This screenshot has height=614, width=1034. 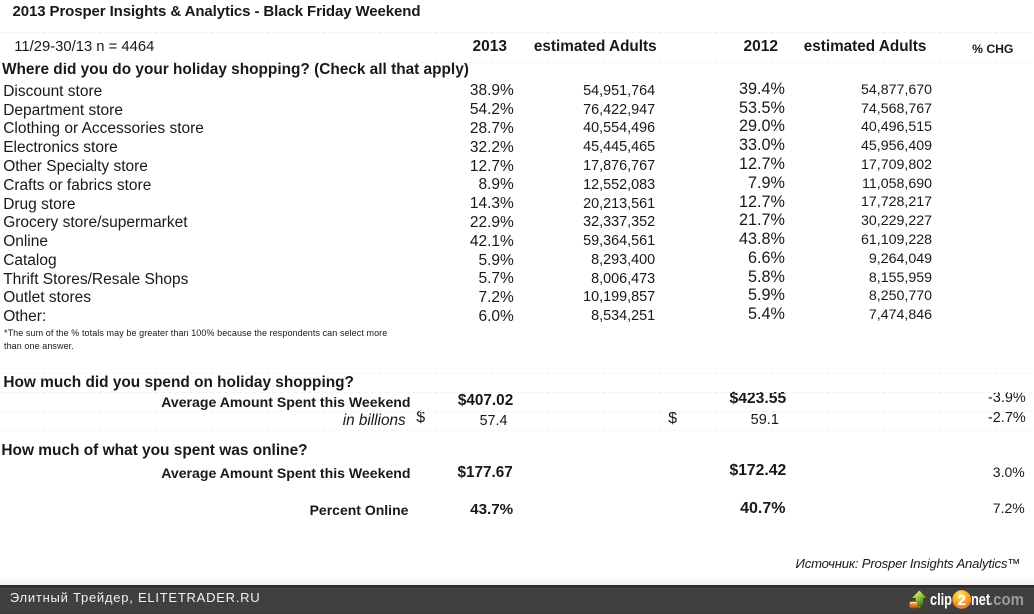 What do you see at coordinates (961, 600) in the screenshot?
I see `svg-text: 2` at bounding box center [961, 600].